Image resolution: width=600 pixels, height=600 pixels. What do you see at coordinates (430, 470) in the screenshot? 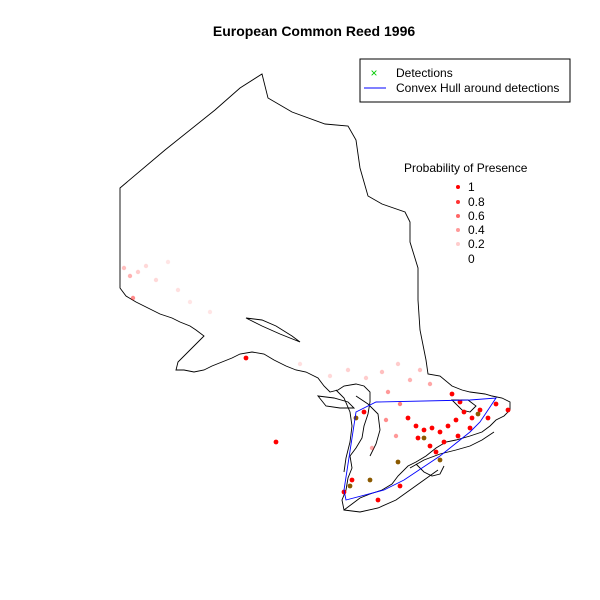
I see `niagara-peninsula` at bounding box center [430, 470].